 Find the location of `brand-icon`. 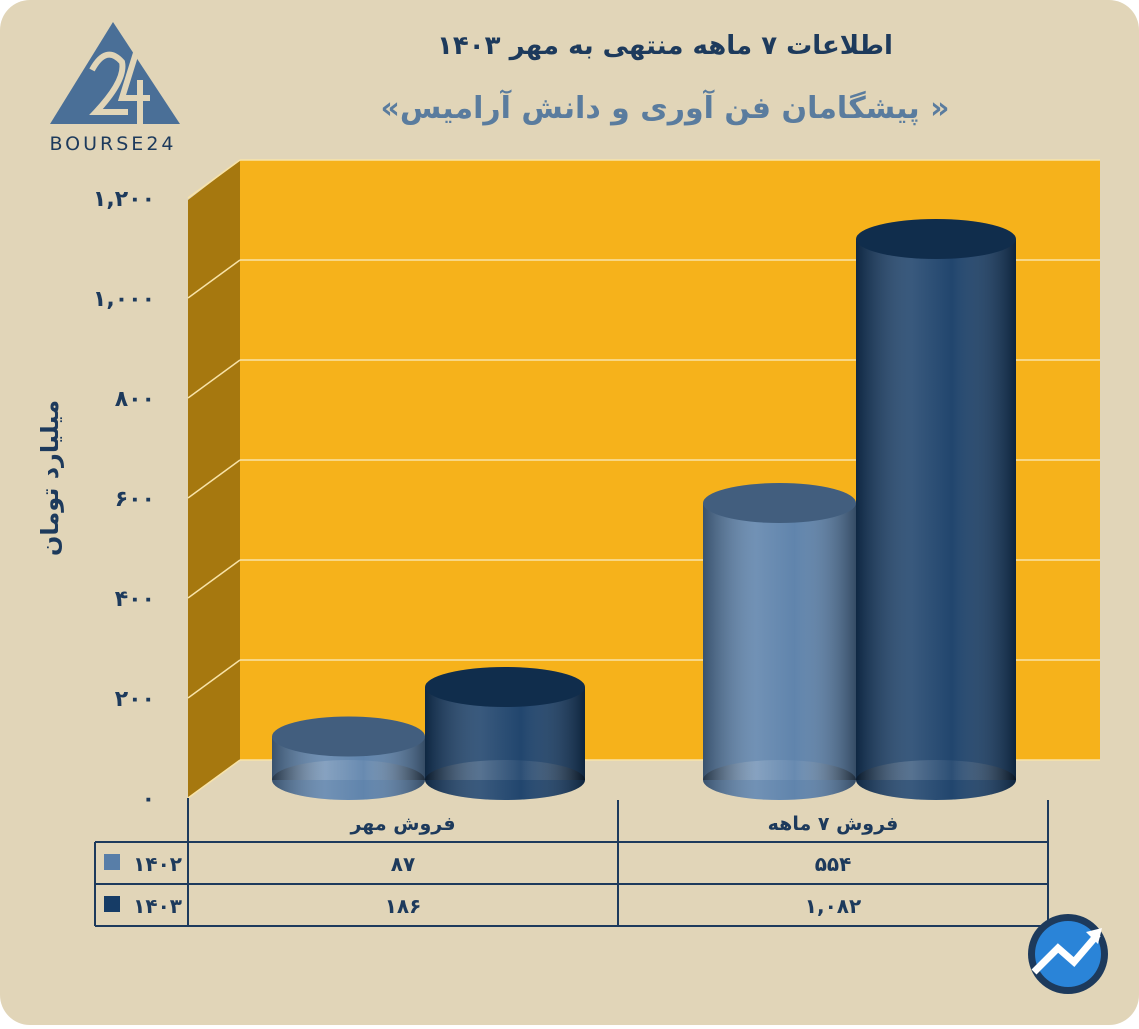

brand-icon is located at coordinates (1068, 954).